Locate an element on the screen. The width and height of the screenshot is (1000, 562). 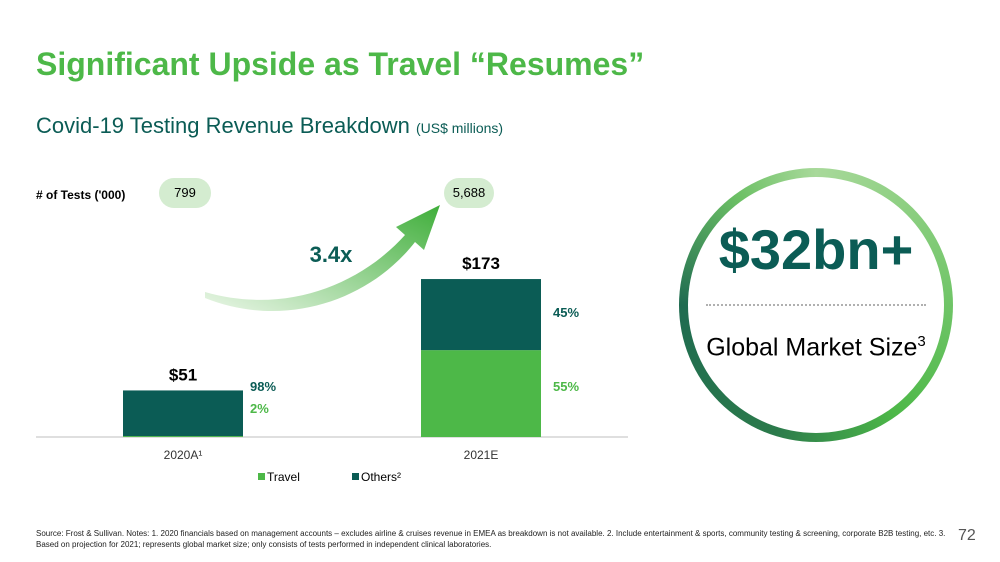
market-size-label: Global Market Size3 is located at coordinates (816, 344).